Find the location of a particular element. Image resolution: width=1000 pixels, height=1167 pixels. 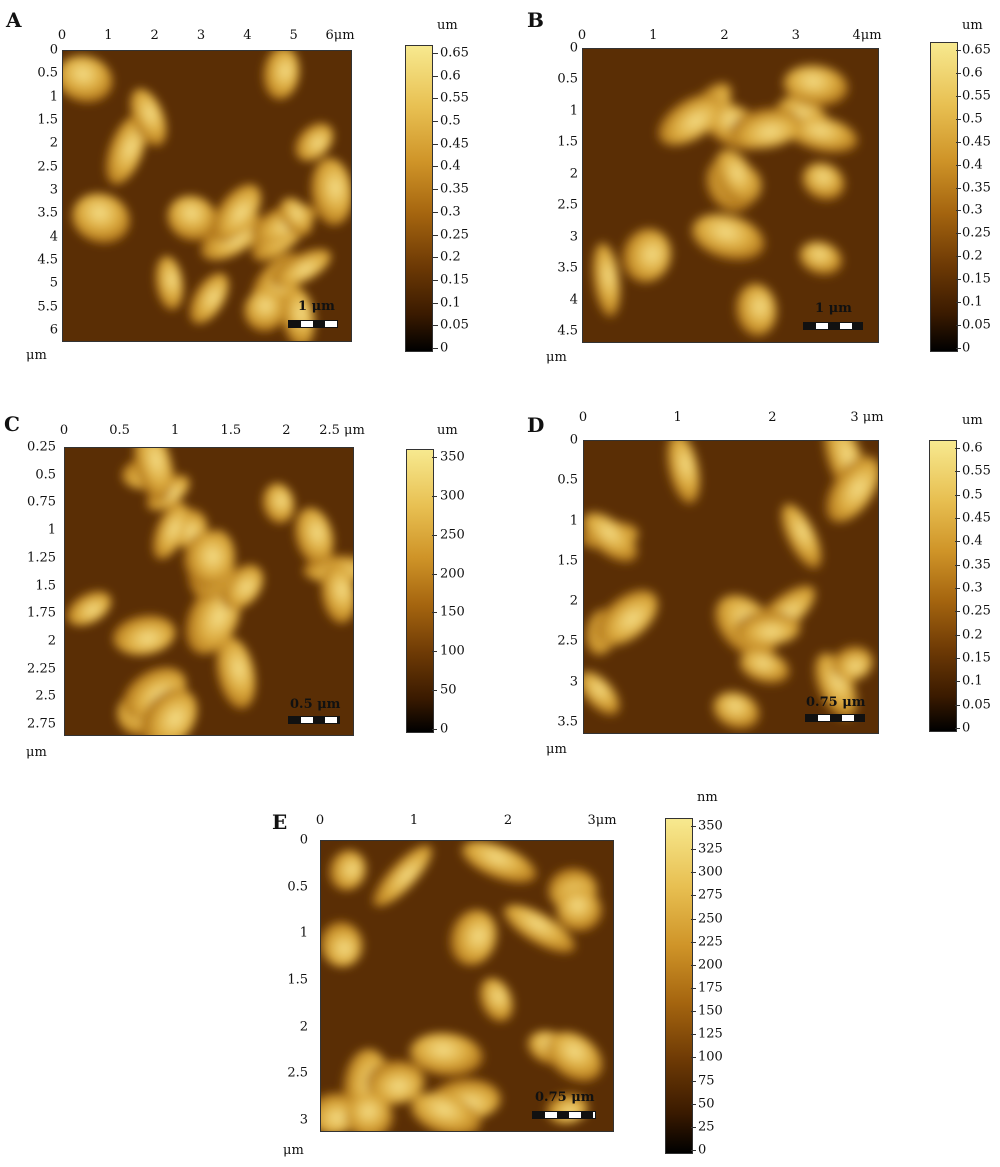

colorbar-tick-label: 50 is located at coordinates (448, 690).